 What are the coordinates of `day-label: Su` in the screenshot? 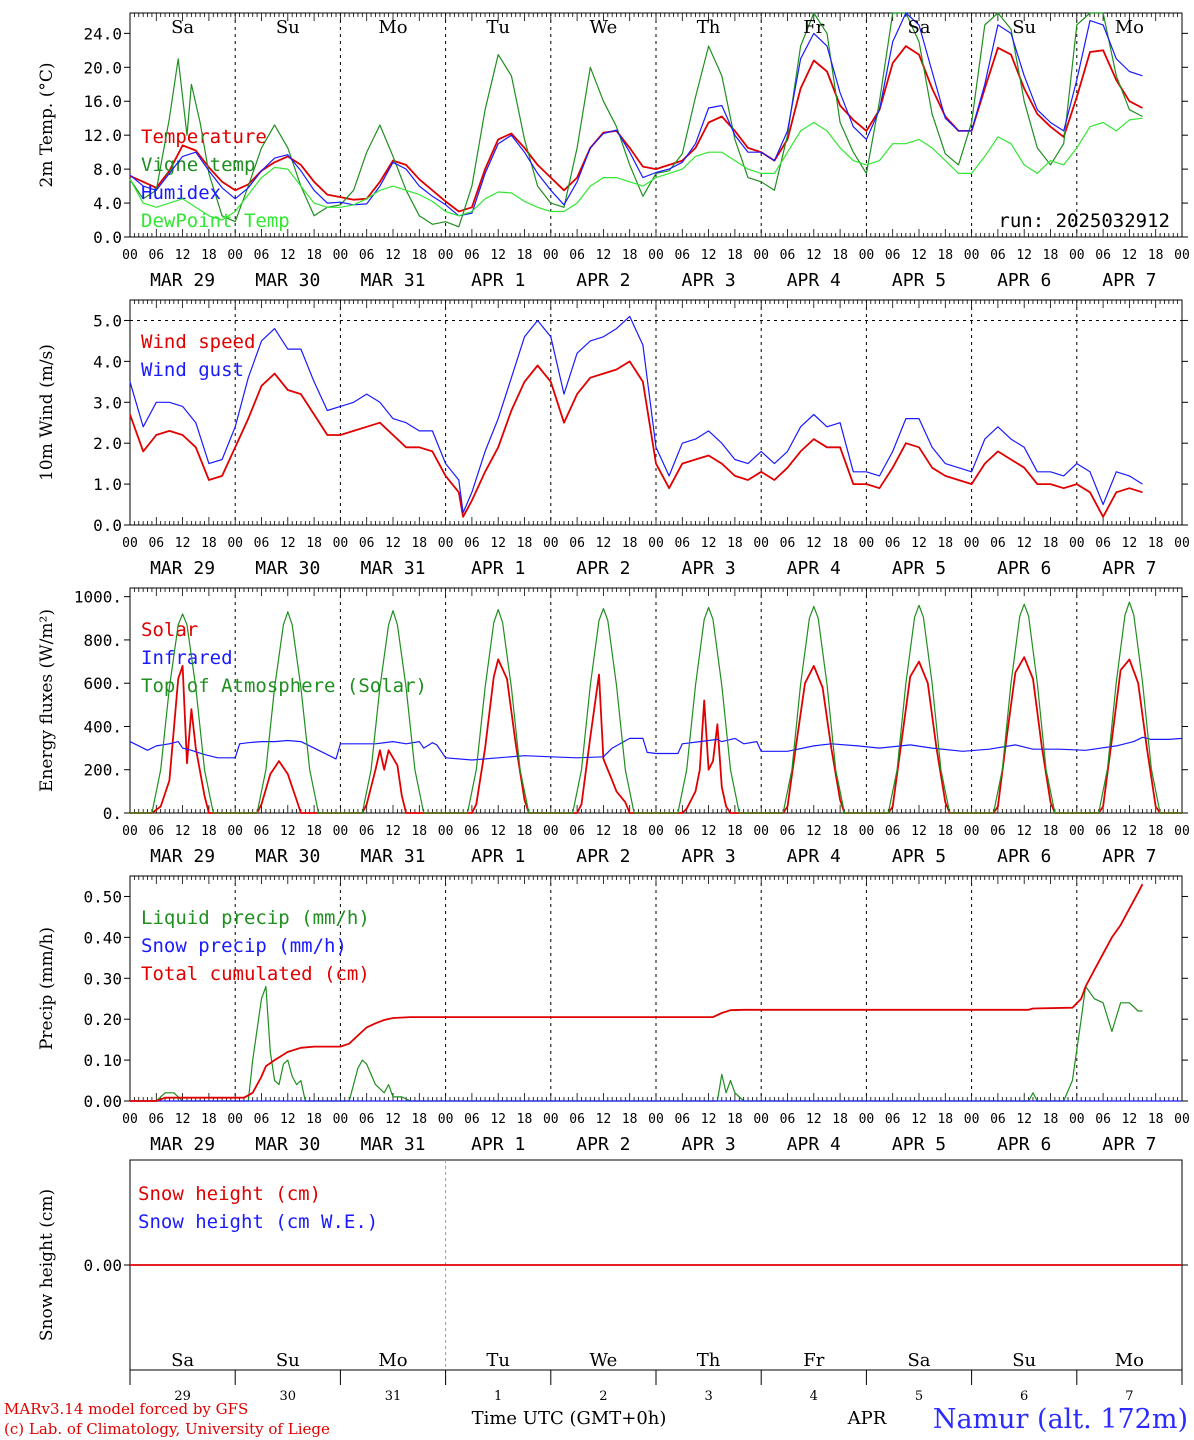 It's located at (288, 1360).